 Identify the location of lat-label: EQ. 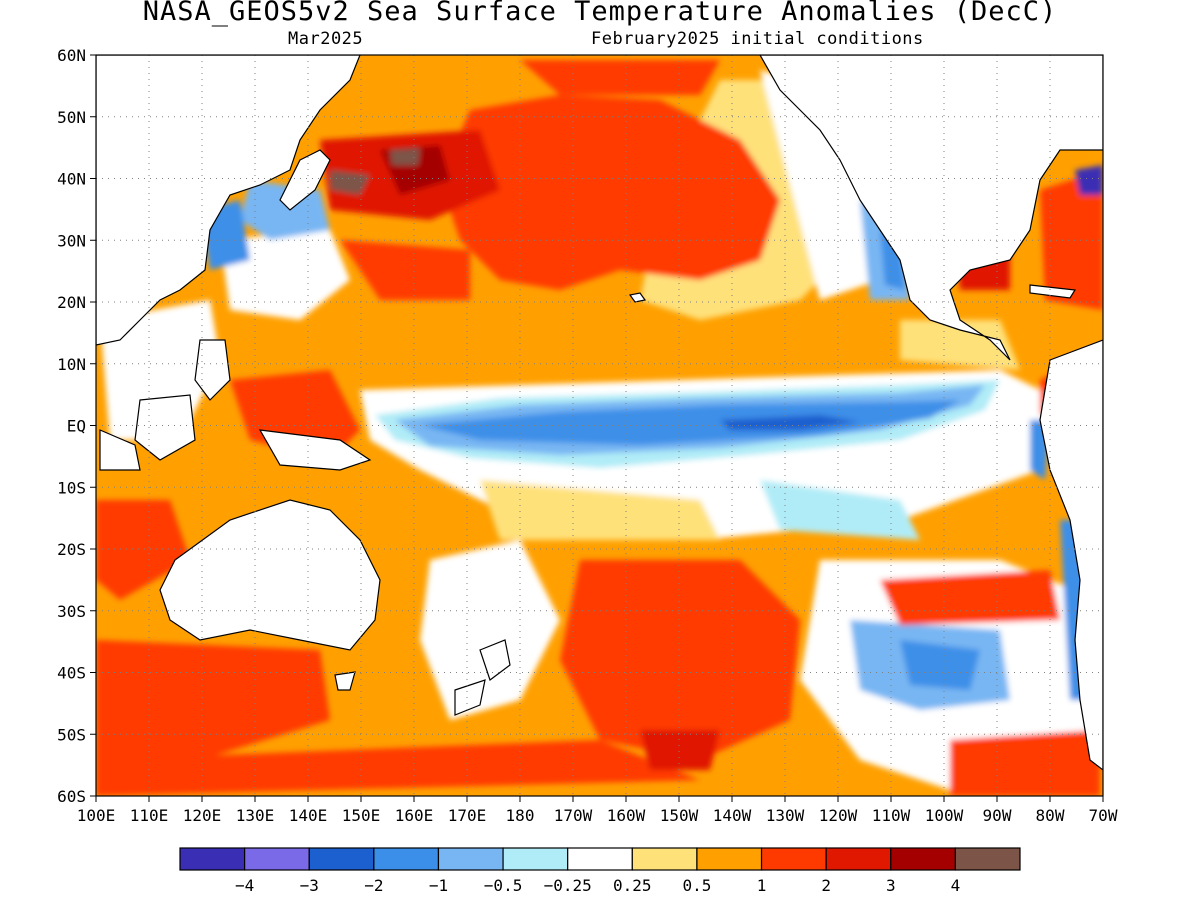
(76, 426).